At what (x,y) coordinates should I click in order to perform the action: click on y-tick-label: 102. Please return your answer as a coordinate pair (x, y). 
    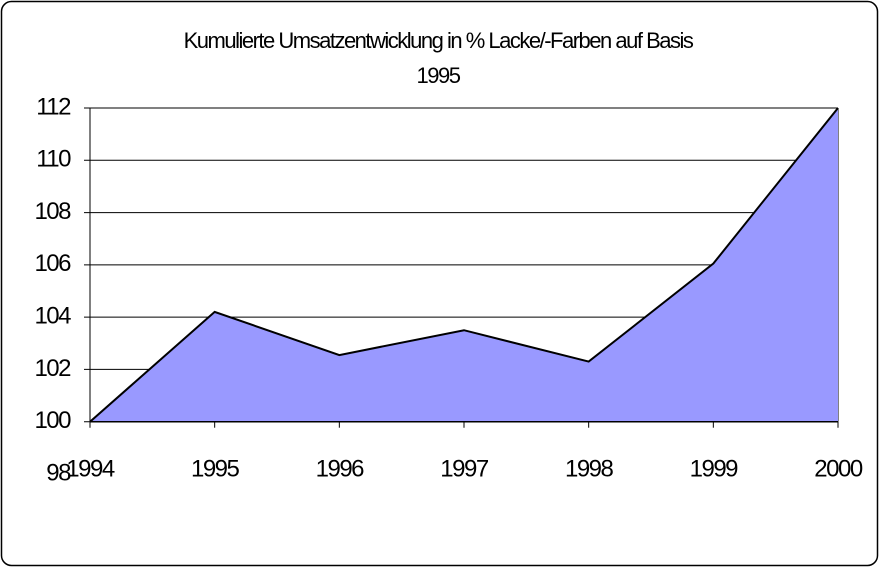
    Looking at the image, I should click on (52, 368).